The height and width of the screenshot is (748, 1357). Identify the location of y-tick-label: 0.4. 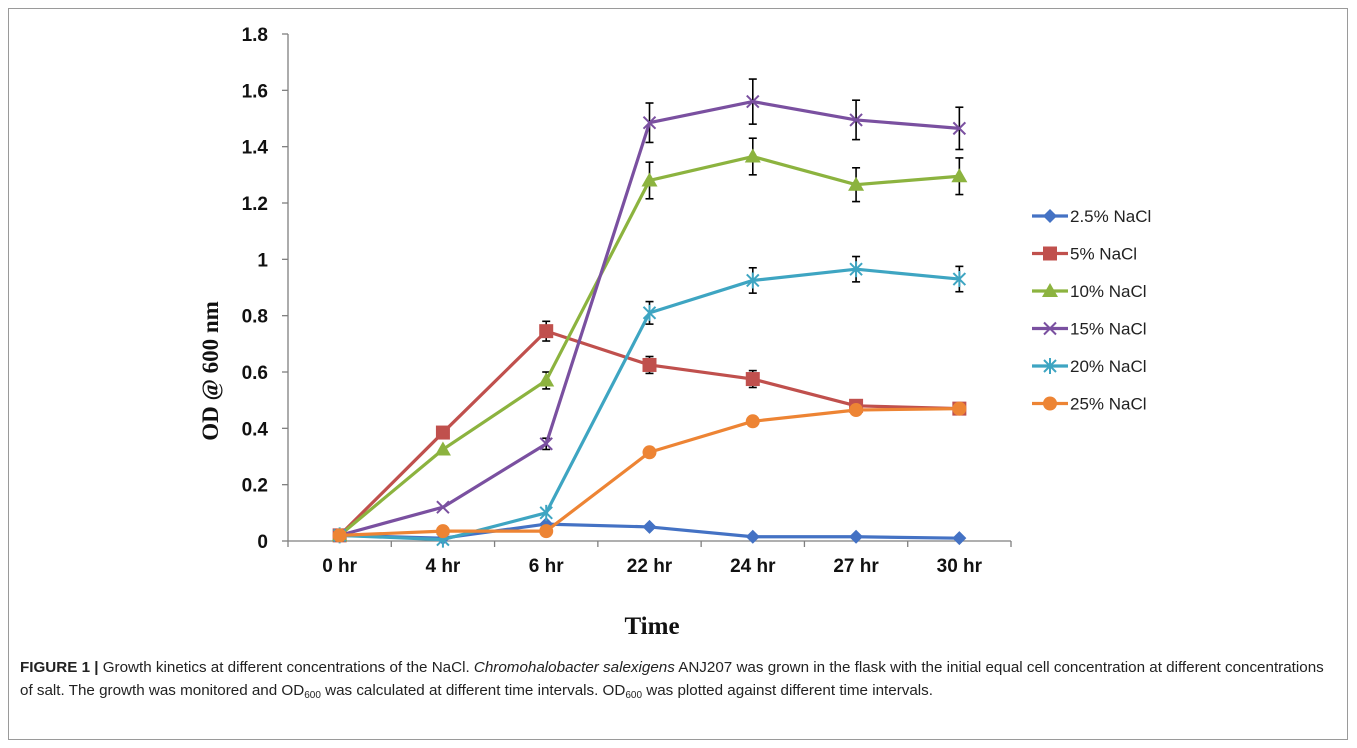
(255, 429).